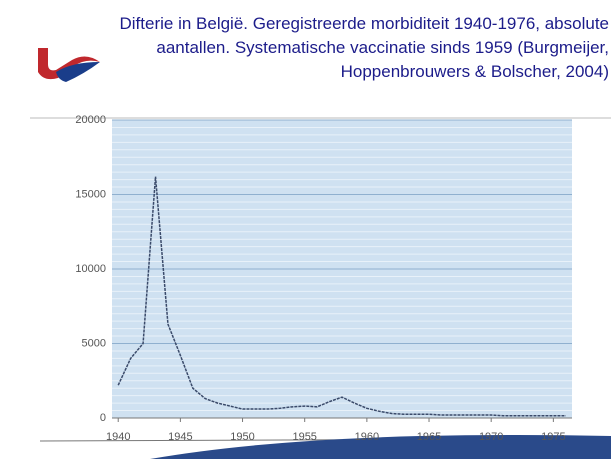 This screenshot has height=459, width=611. I want to click on y-tick-label: 0, so click(103, 418).